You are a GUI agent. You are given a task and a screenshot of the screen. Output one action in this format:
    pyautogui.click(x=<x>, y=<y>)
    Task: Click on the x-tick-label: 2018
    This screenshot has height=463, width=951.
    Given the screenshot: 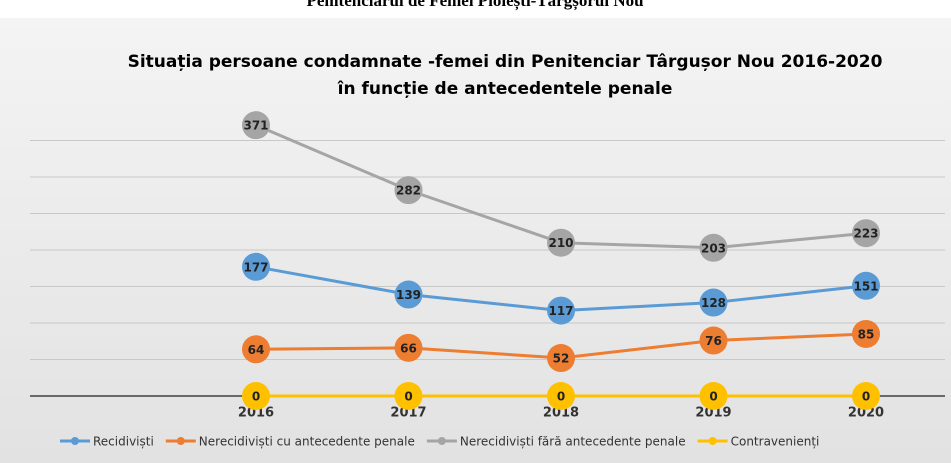 What is the action you would take?
    pyautogui.click(x=561, y=413)
    